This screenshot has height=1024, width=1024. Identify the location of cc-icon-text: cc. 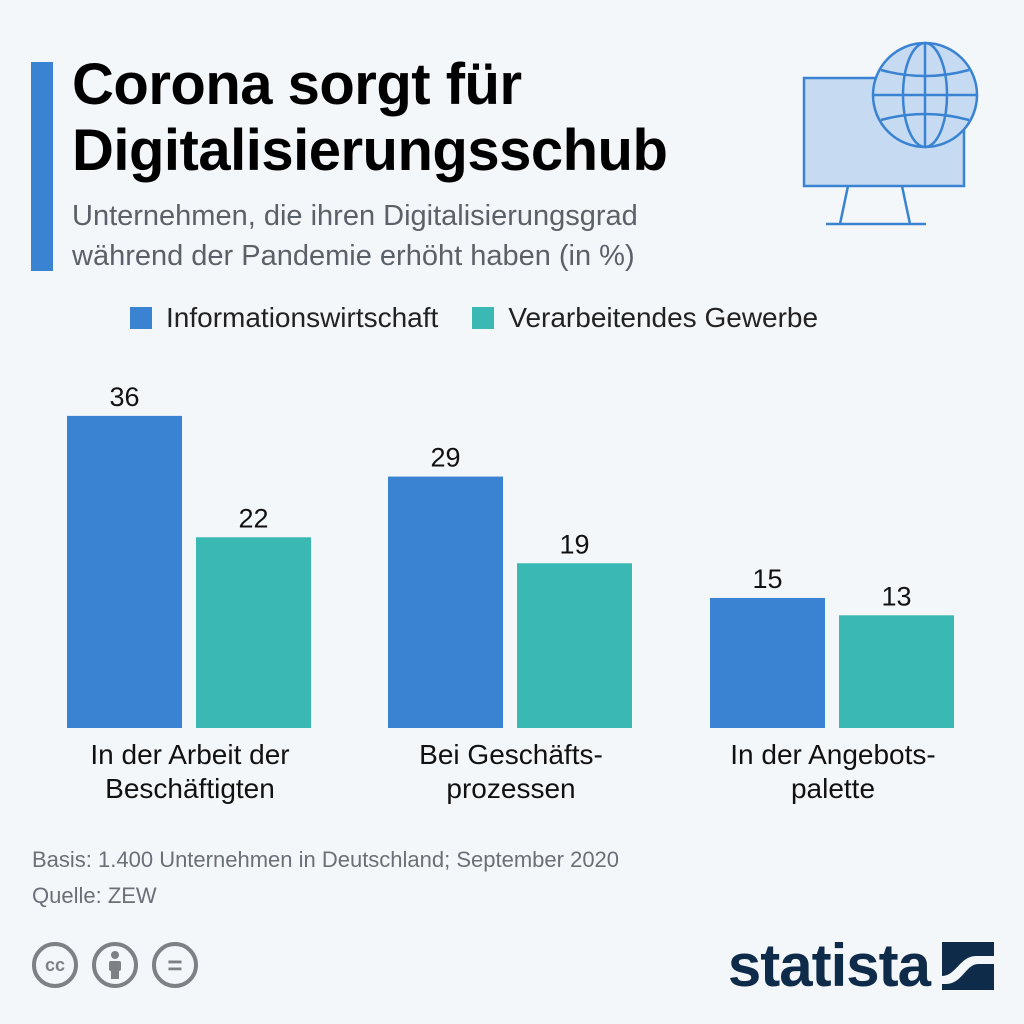
(55, 964).